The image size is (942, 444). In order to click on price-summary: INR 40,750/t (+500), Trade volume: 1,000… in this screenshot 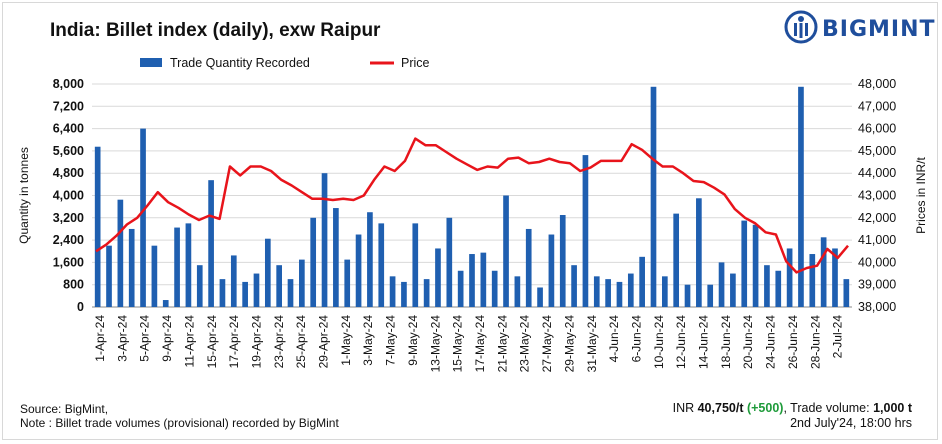, I will do `click(792, 416)`.